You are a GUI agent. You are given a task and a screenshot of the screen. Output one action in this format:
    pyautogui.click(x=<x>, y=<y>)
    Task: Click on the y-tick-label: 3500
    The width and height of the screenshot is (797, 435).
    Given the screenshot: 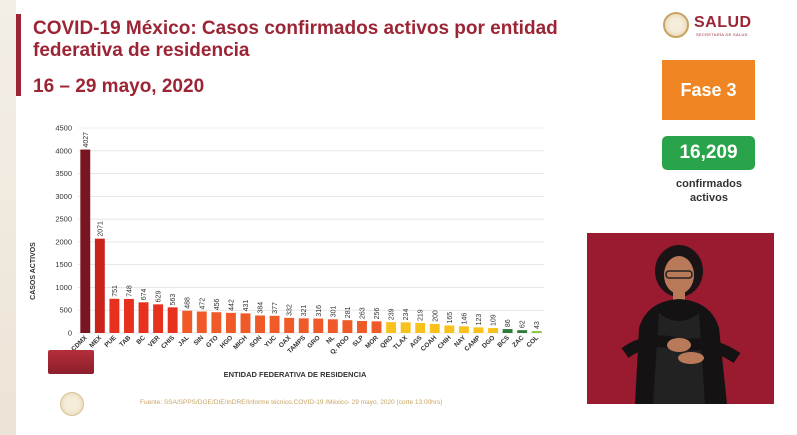 What is the action you would take?
    pyautogui.click(x=63, y=173)
    